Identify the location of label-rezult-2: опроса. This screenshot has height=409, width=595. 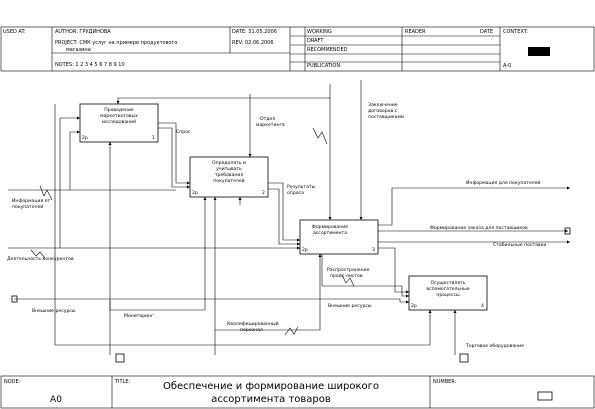
(295, 193).